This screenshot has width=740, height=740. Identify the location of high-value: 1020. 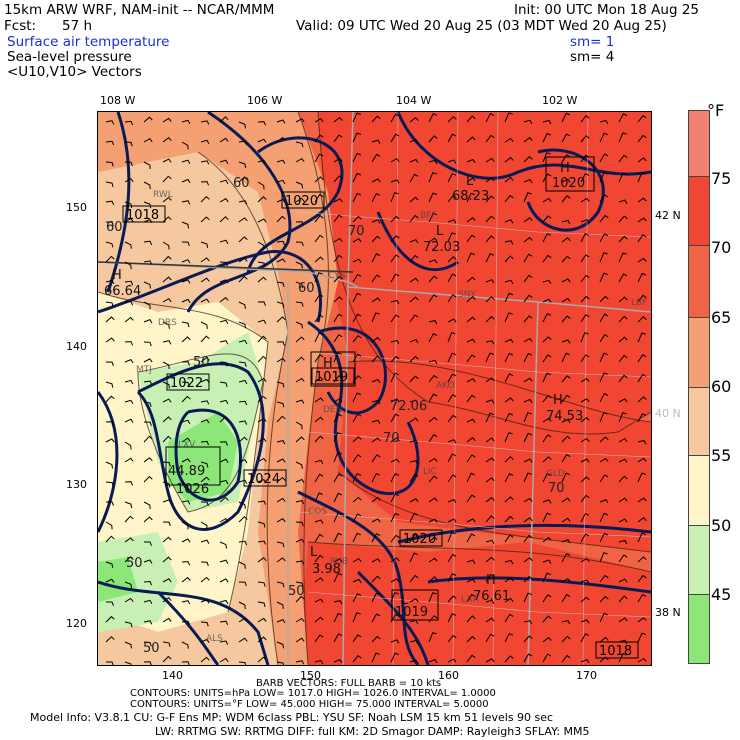
(568, 183).